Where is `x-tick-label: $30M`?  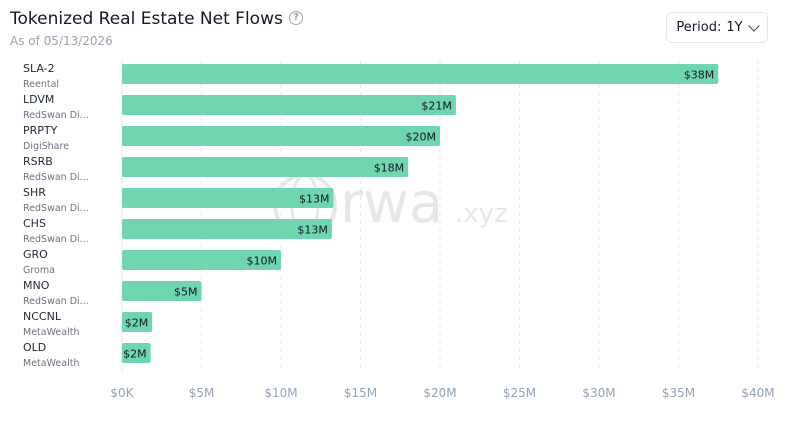
x-tick-label: $30M is located at coordinates (598, 393).